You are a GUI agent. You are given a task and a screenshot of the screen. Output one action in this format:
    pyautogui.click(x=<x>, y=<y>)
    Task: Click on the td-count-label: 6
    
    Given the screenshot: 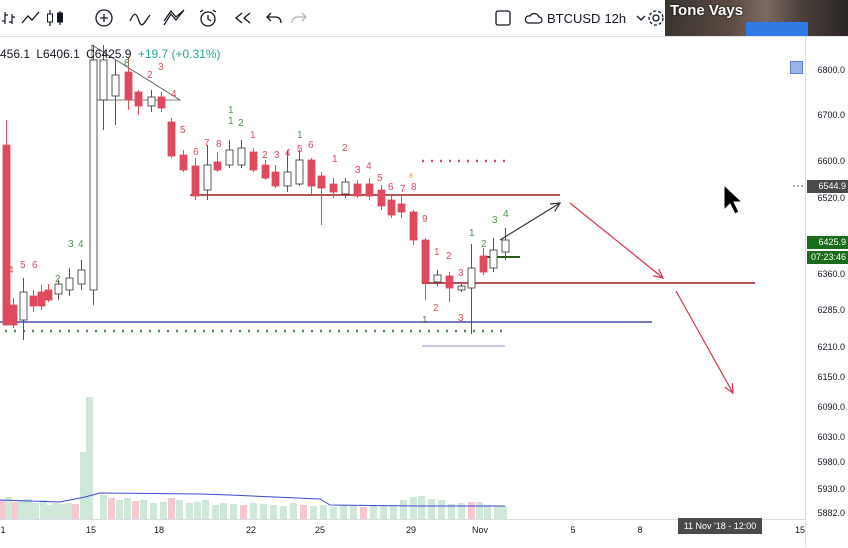 What is the action you would take?
    pyautogui.click(x=311, y=145)
    